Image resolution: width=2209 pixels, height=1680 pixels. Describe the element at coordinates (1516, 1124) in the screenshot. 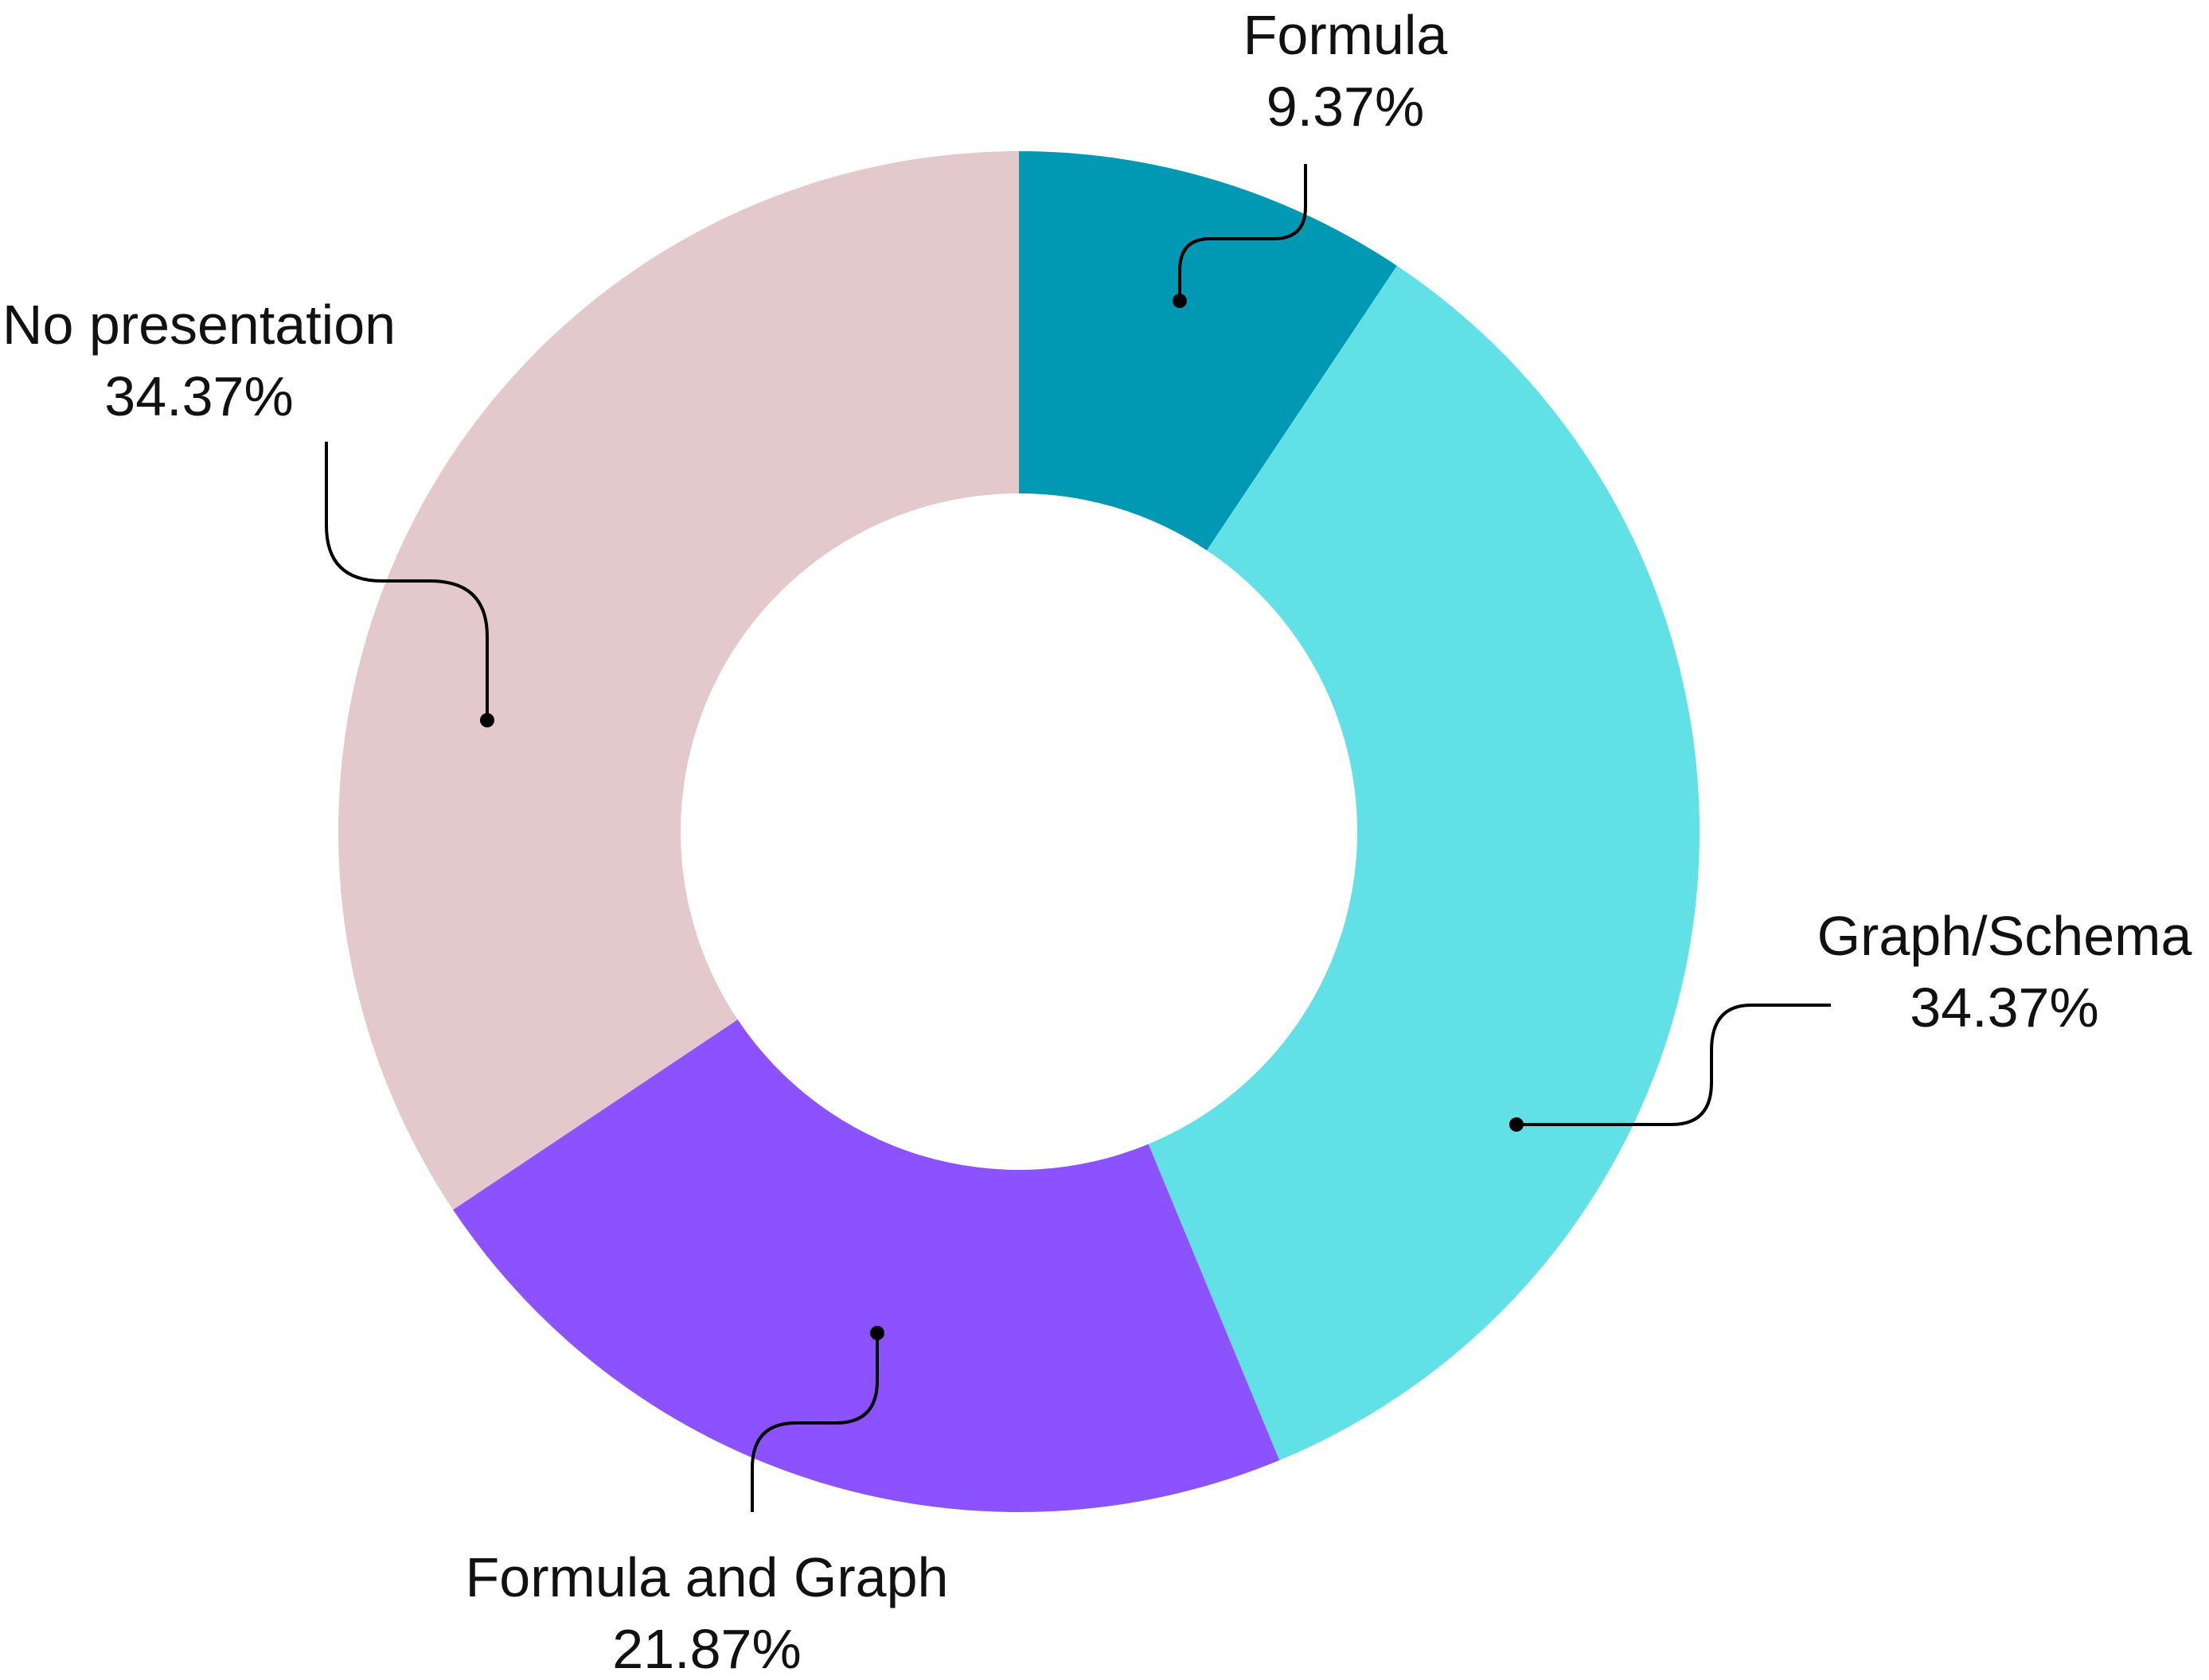

I see `leader-dot-graph-schema` at that location.